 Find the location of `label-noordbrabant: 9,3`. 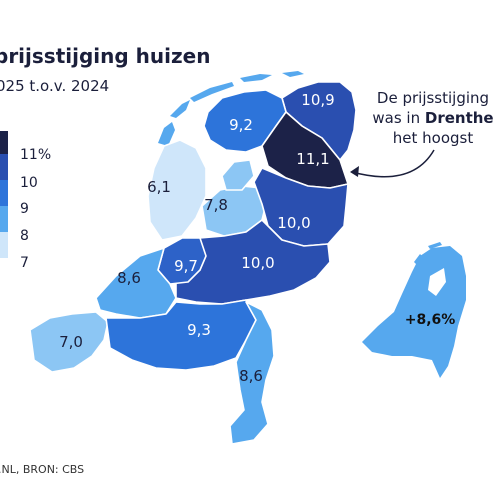

label-noordbrabant: 9,3 is located at coordinates (199, 330).